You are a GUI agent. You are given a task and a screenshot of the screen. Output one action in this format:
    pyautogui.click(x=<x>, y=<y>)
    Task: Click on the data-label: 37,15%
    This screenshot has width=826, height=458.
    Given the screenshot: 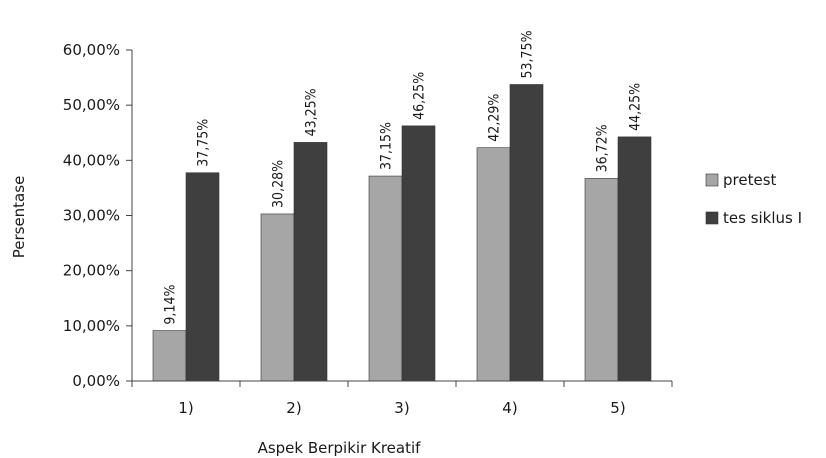 What is the action you would take?
    pyautogui.click(x=387, y=146)
    